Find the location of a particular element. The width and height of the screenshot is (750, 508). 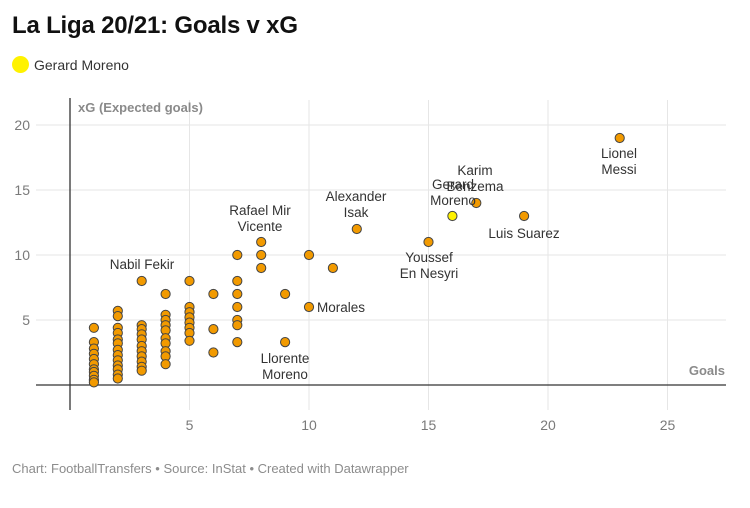

point-label: Lionel Messi is located at coordinates (619, 161).